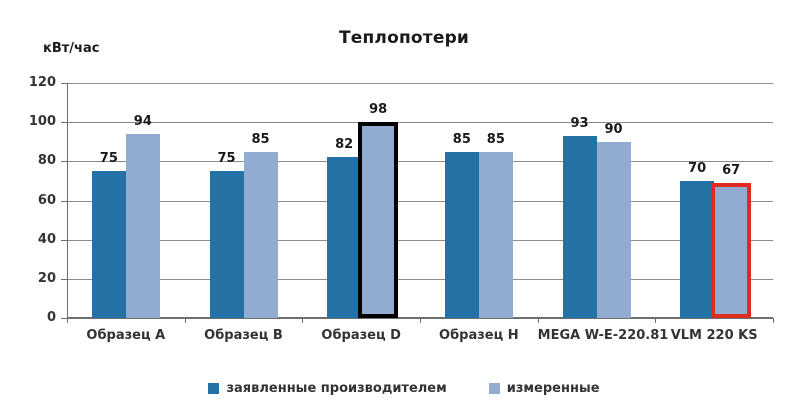 Image resolution: width=808 pixels, height=413 pixels. Describe the element at coordinates (71, 48) in the screenshot. I see `y-axis-unit-label: кВт/час` at that location.